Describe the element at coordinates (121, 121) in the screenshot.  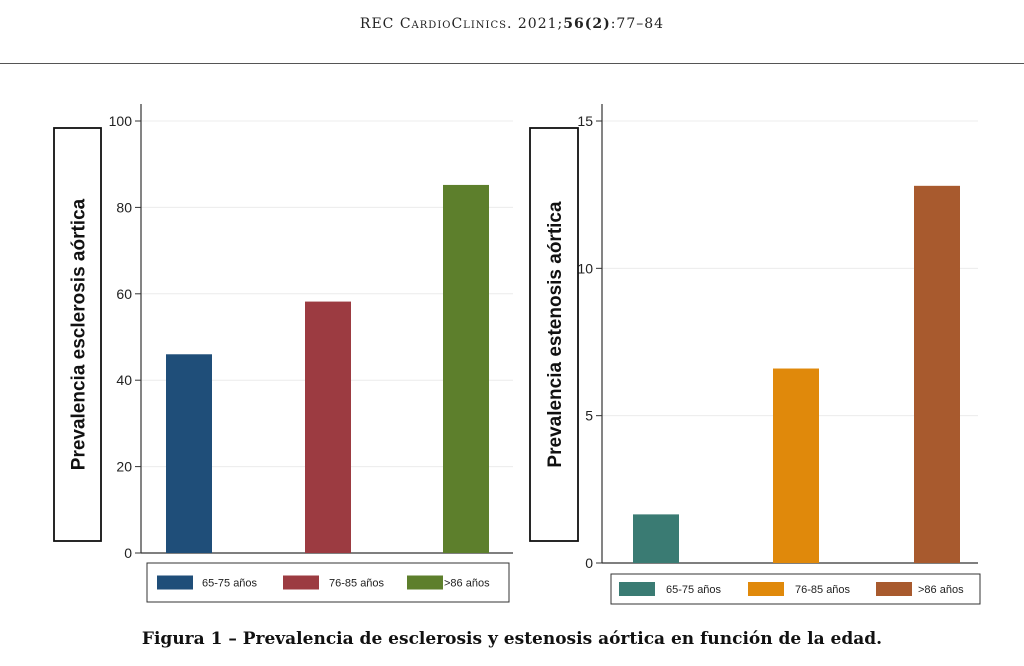
I see `y-tick-label: 100` at that location.